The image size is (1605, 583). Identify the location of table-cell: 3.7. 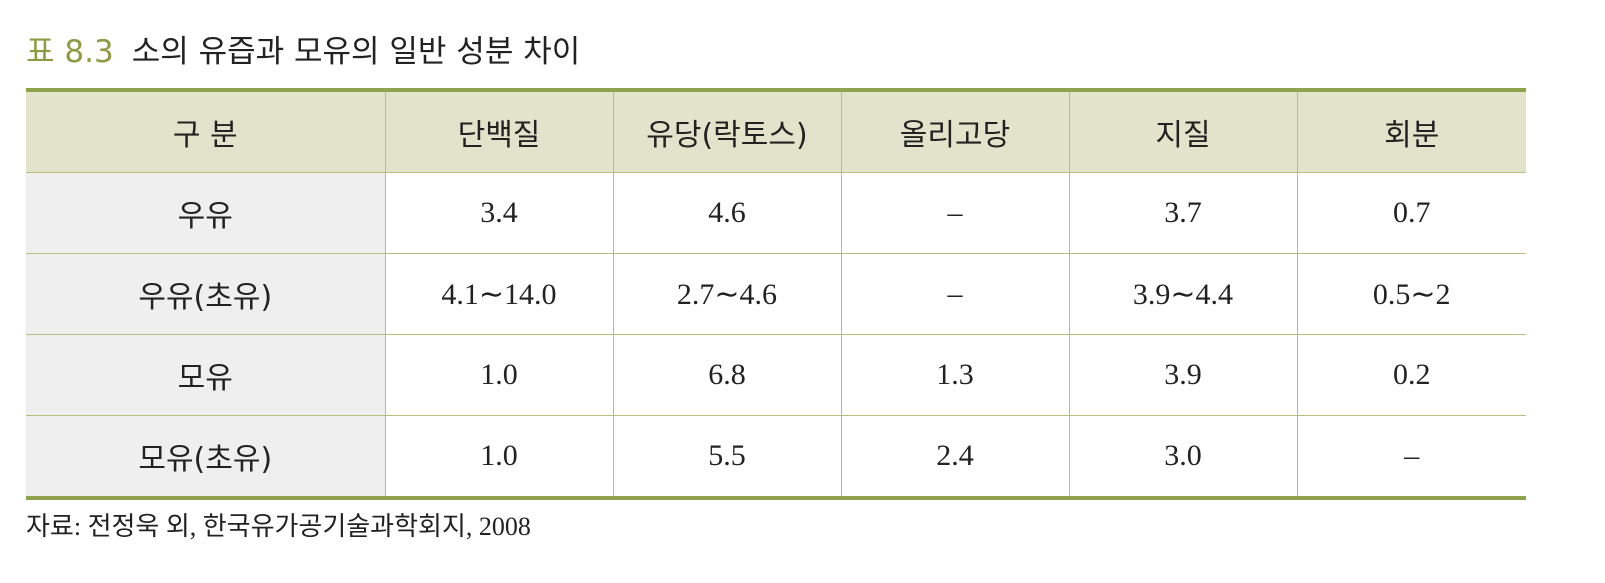
(1182, 213).